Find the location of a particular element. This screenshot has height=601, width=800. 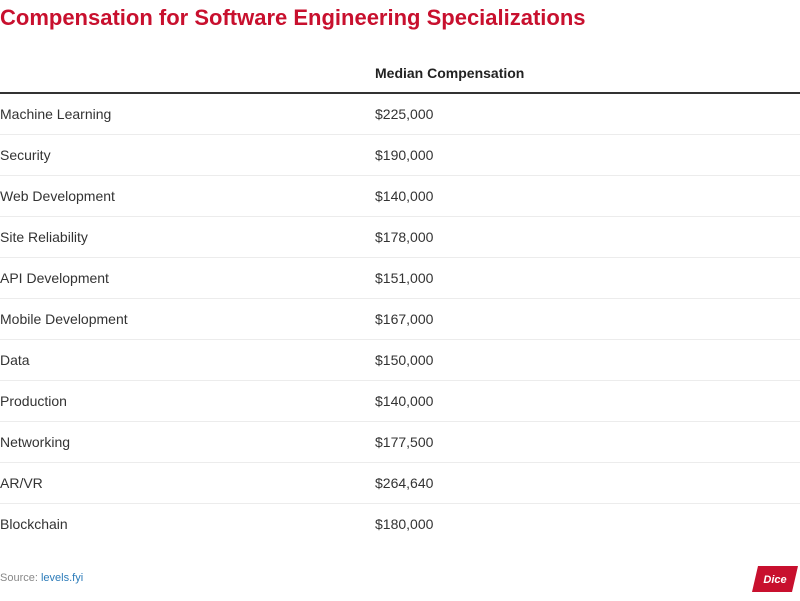

table-row: Networking $177,500 is located at coordinates (400, 442).